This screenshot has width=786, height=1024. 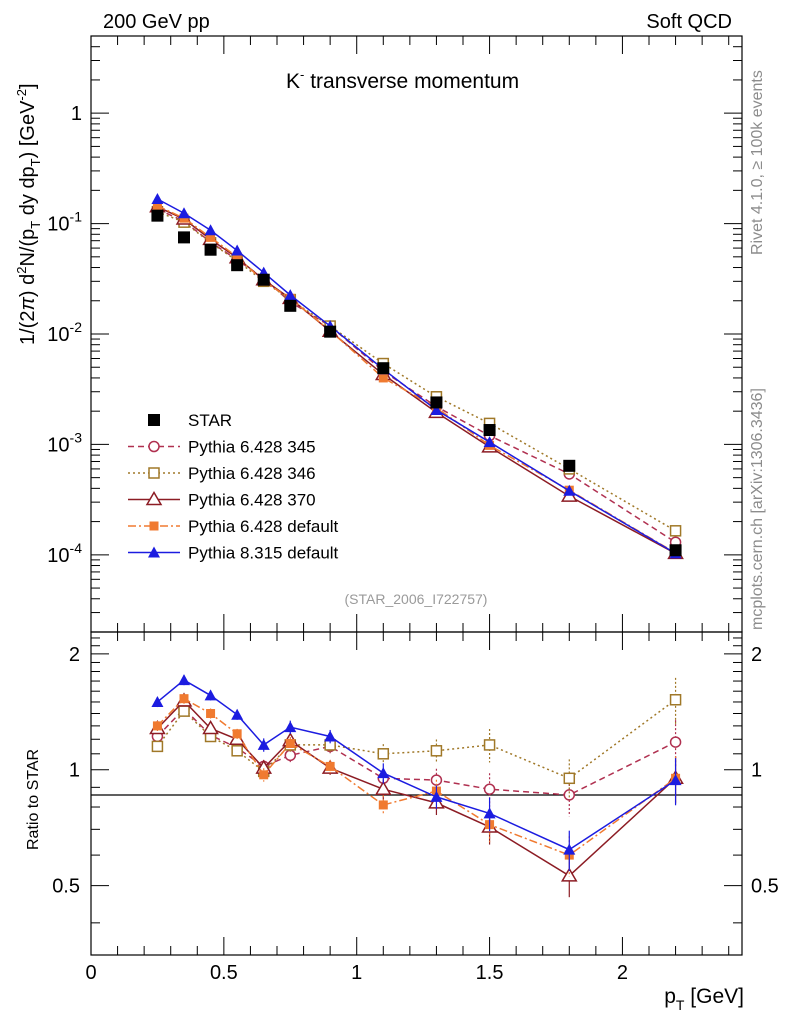 I want to click on legend-entry-label: Pythia 6.428 345, so click(x=252, y=447).